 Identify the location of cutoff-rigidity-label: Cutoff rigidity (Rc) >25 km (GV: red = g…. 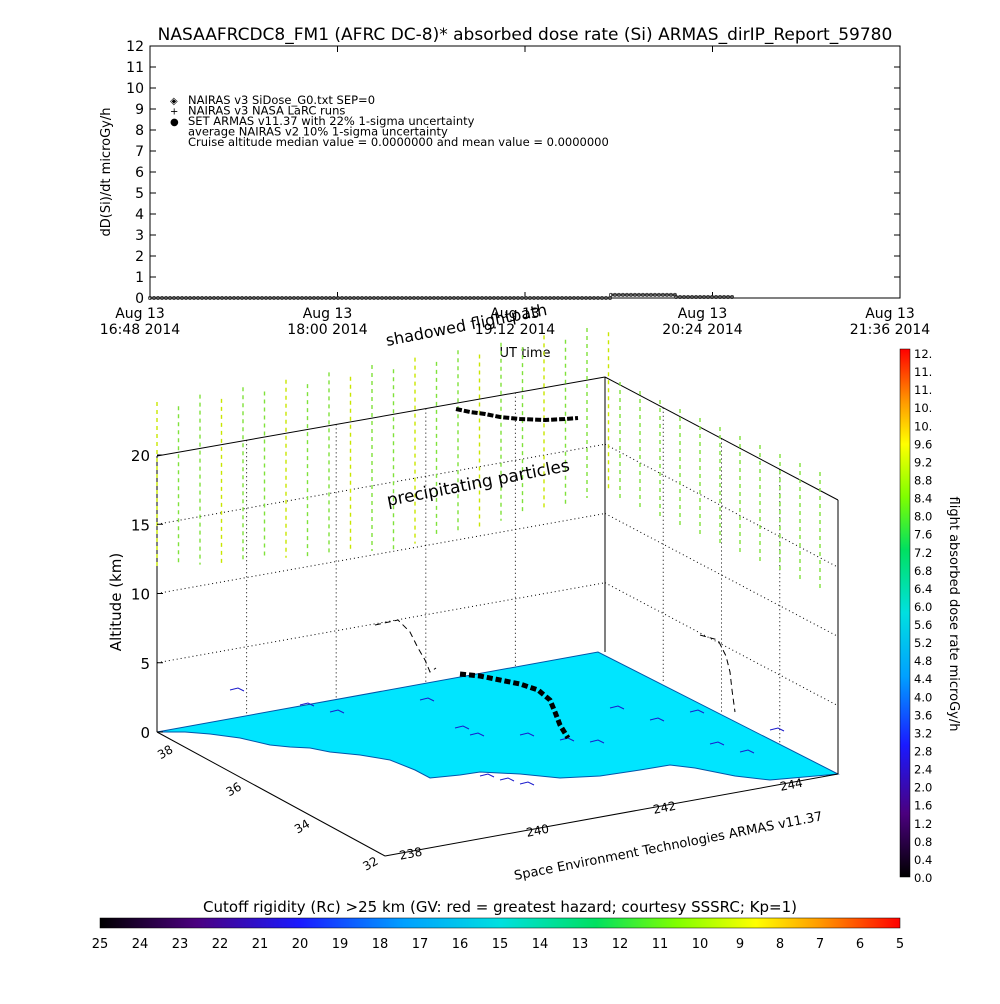
(500, 907).